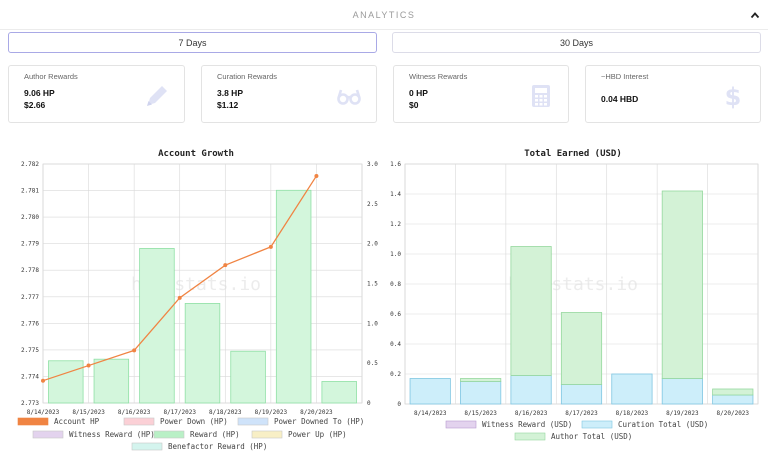 Image resolution: width=768 pixels, height=466 pixels. Describe the element at coordinates (573, 154) in the screenshot. I see `total-earned-title: Total Earned (USD)` at that location.